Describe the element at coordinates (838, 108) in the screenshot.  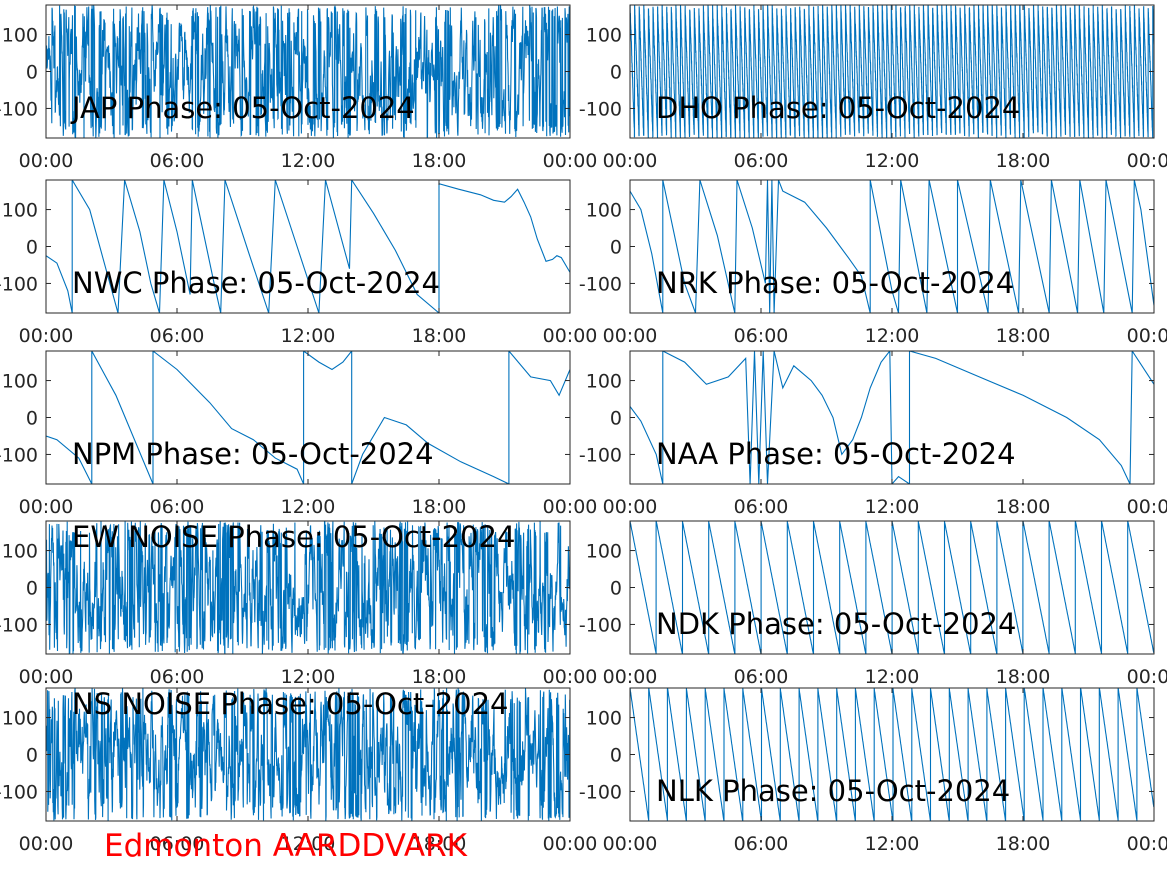
I see `panel-title: DHO Phase: 05-Oct-2024` at that location.